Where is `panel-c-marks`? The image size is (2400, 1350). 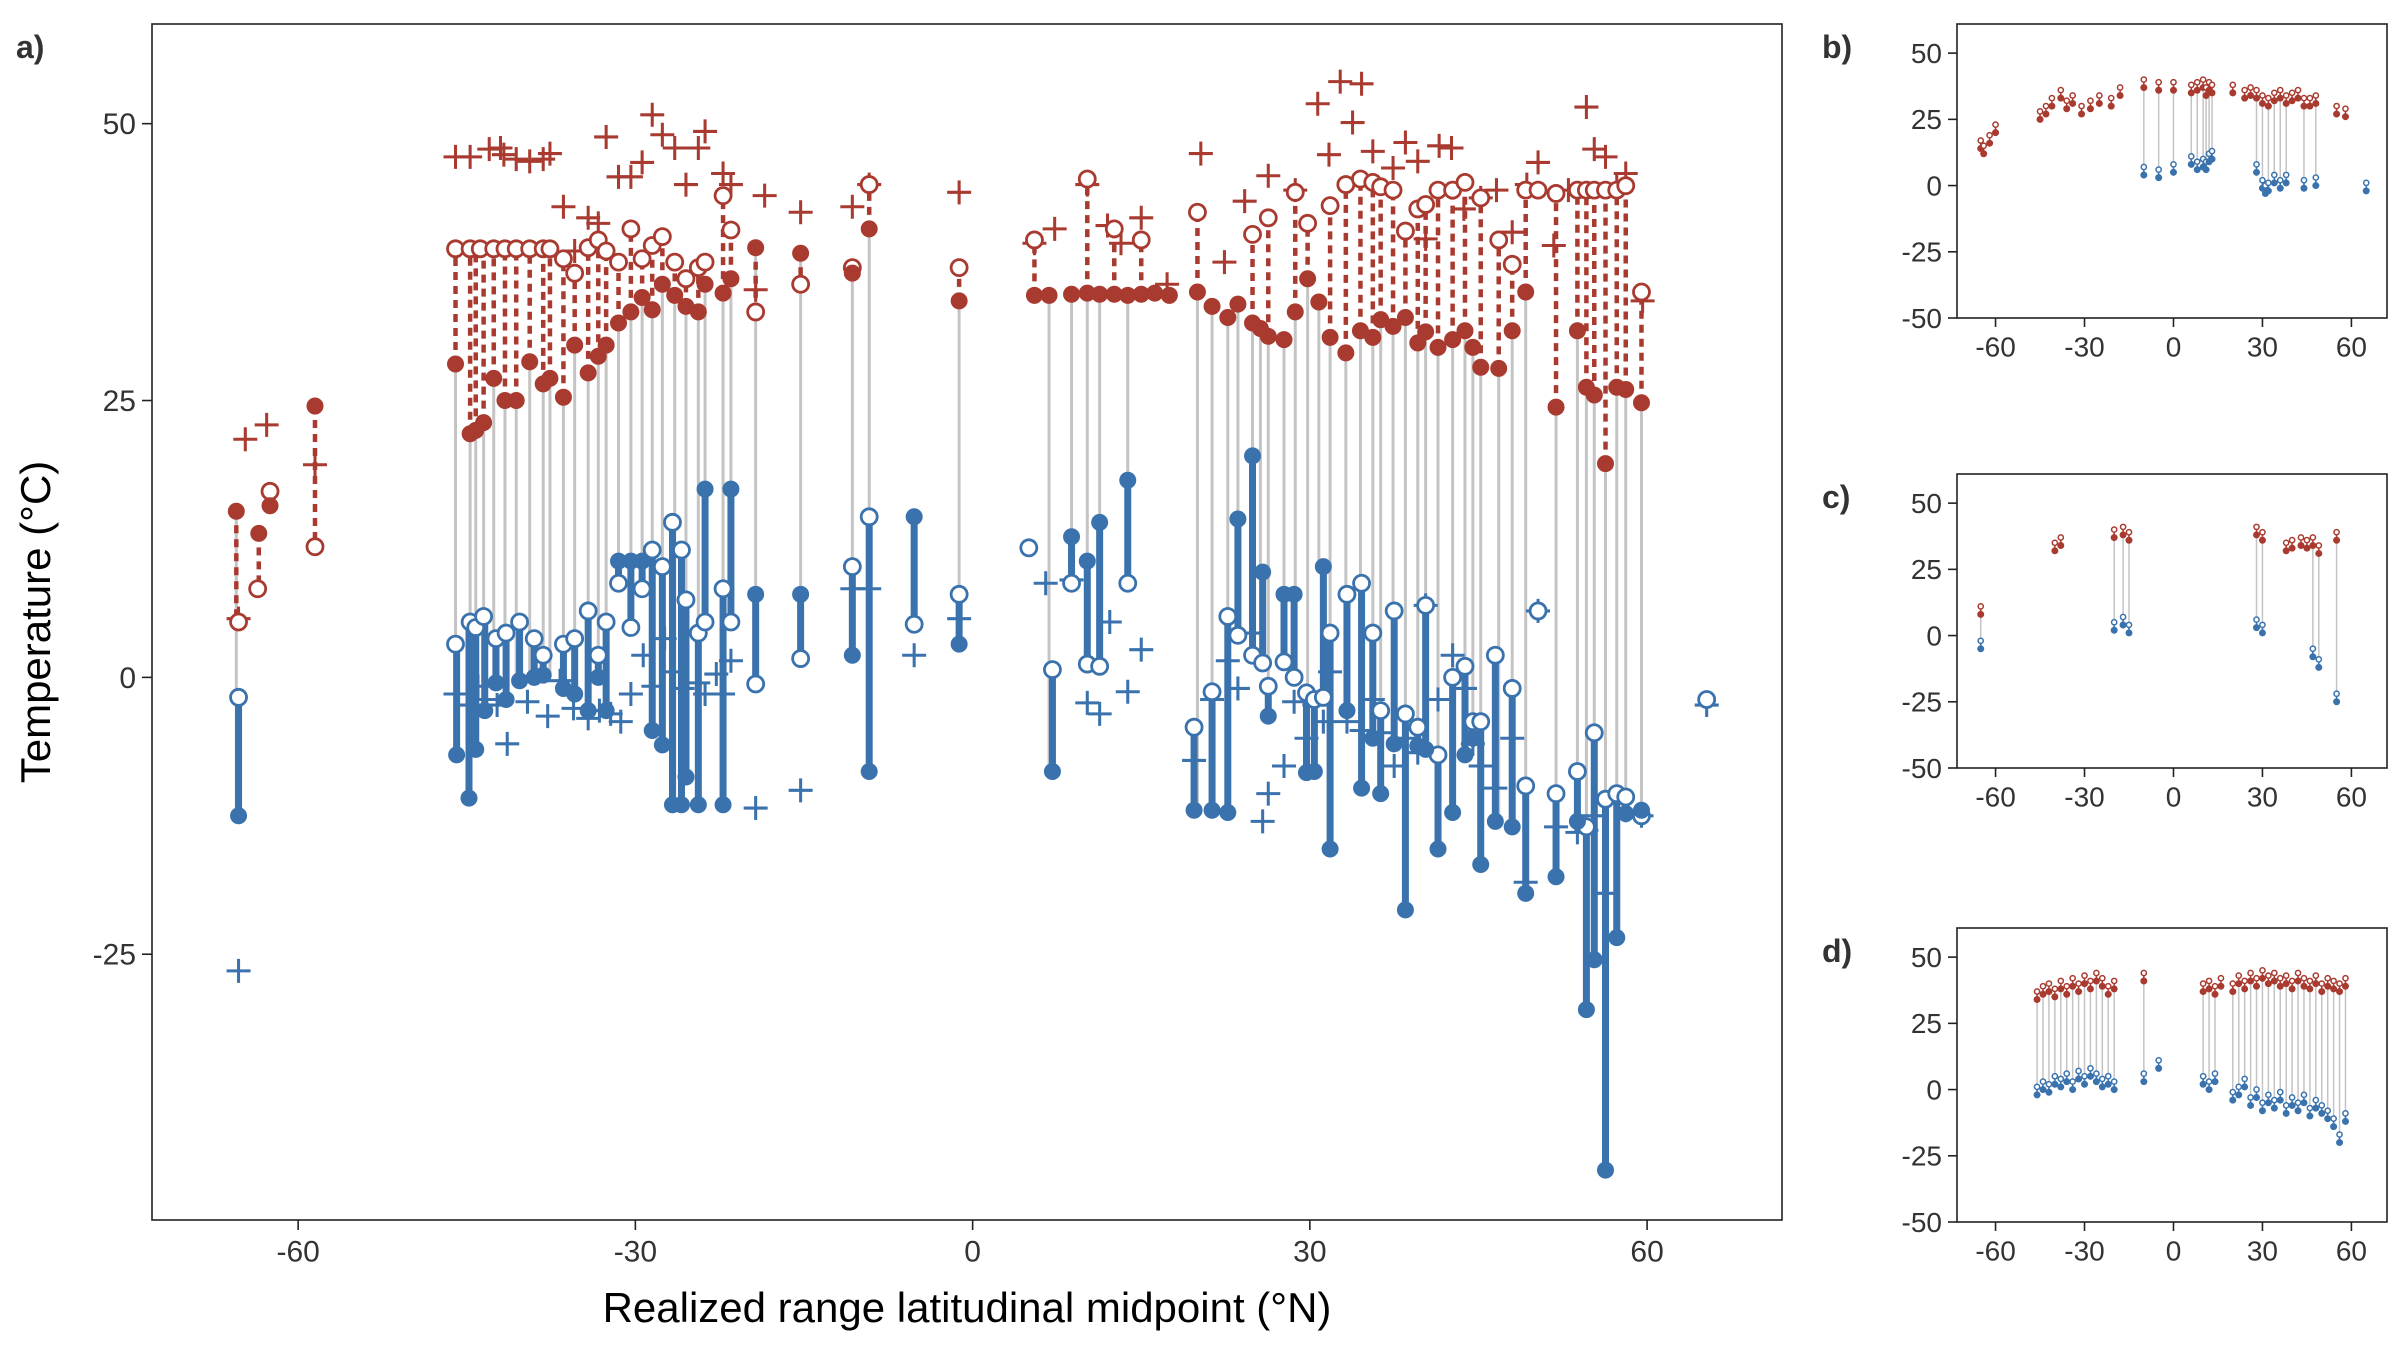
panel-c-marks is located at coordinates (2159, 614).